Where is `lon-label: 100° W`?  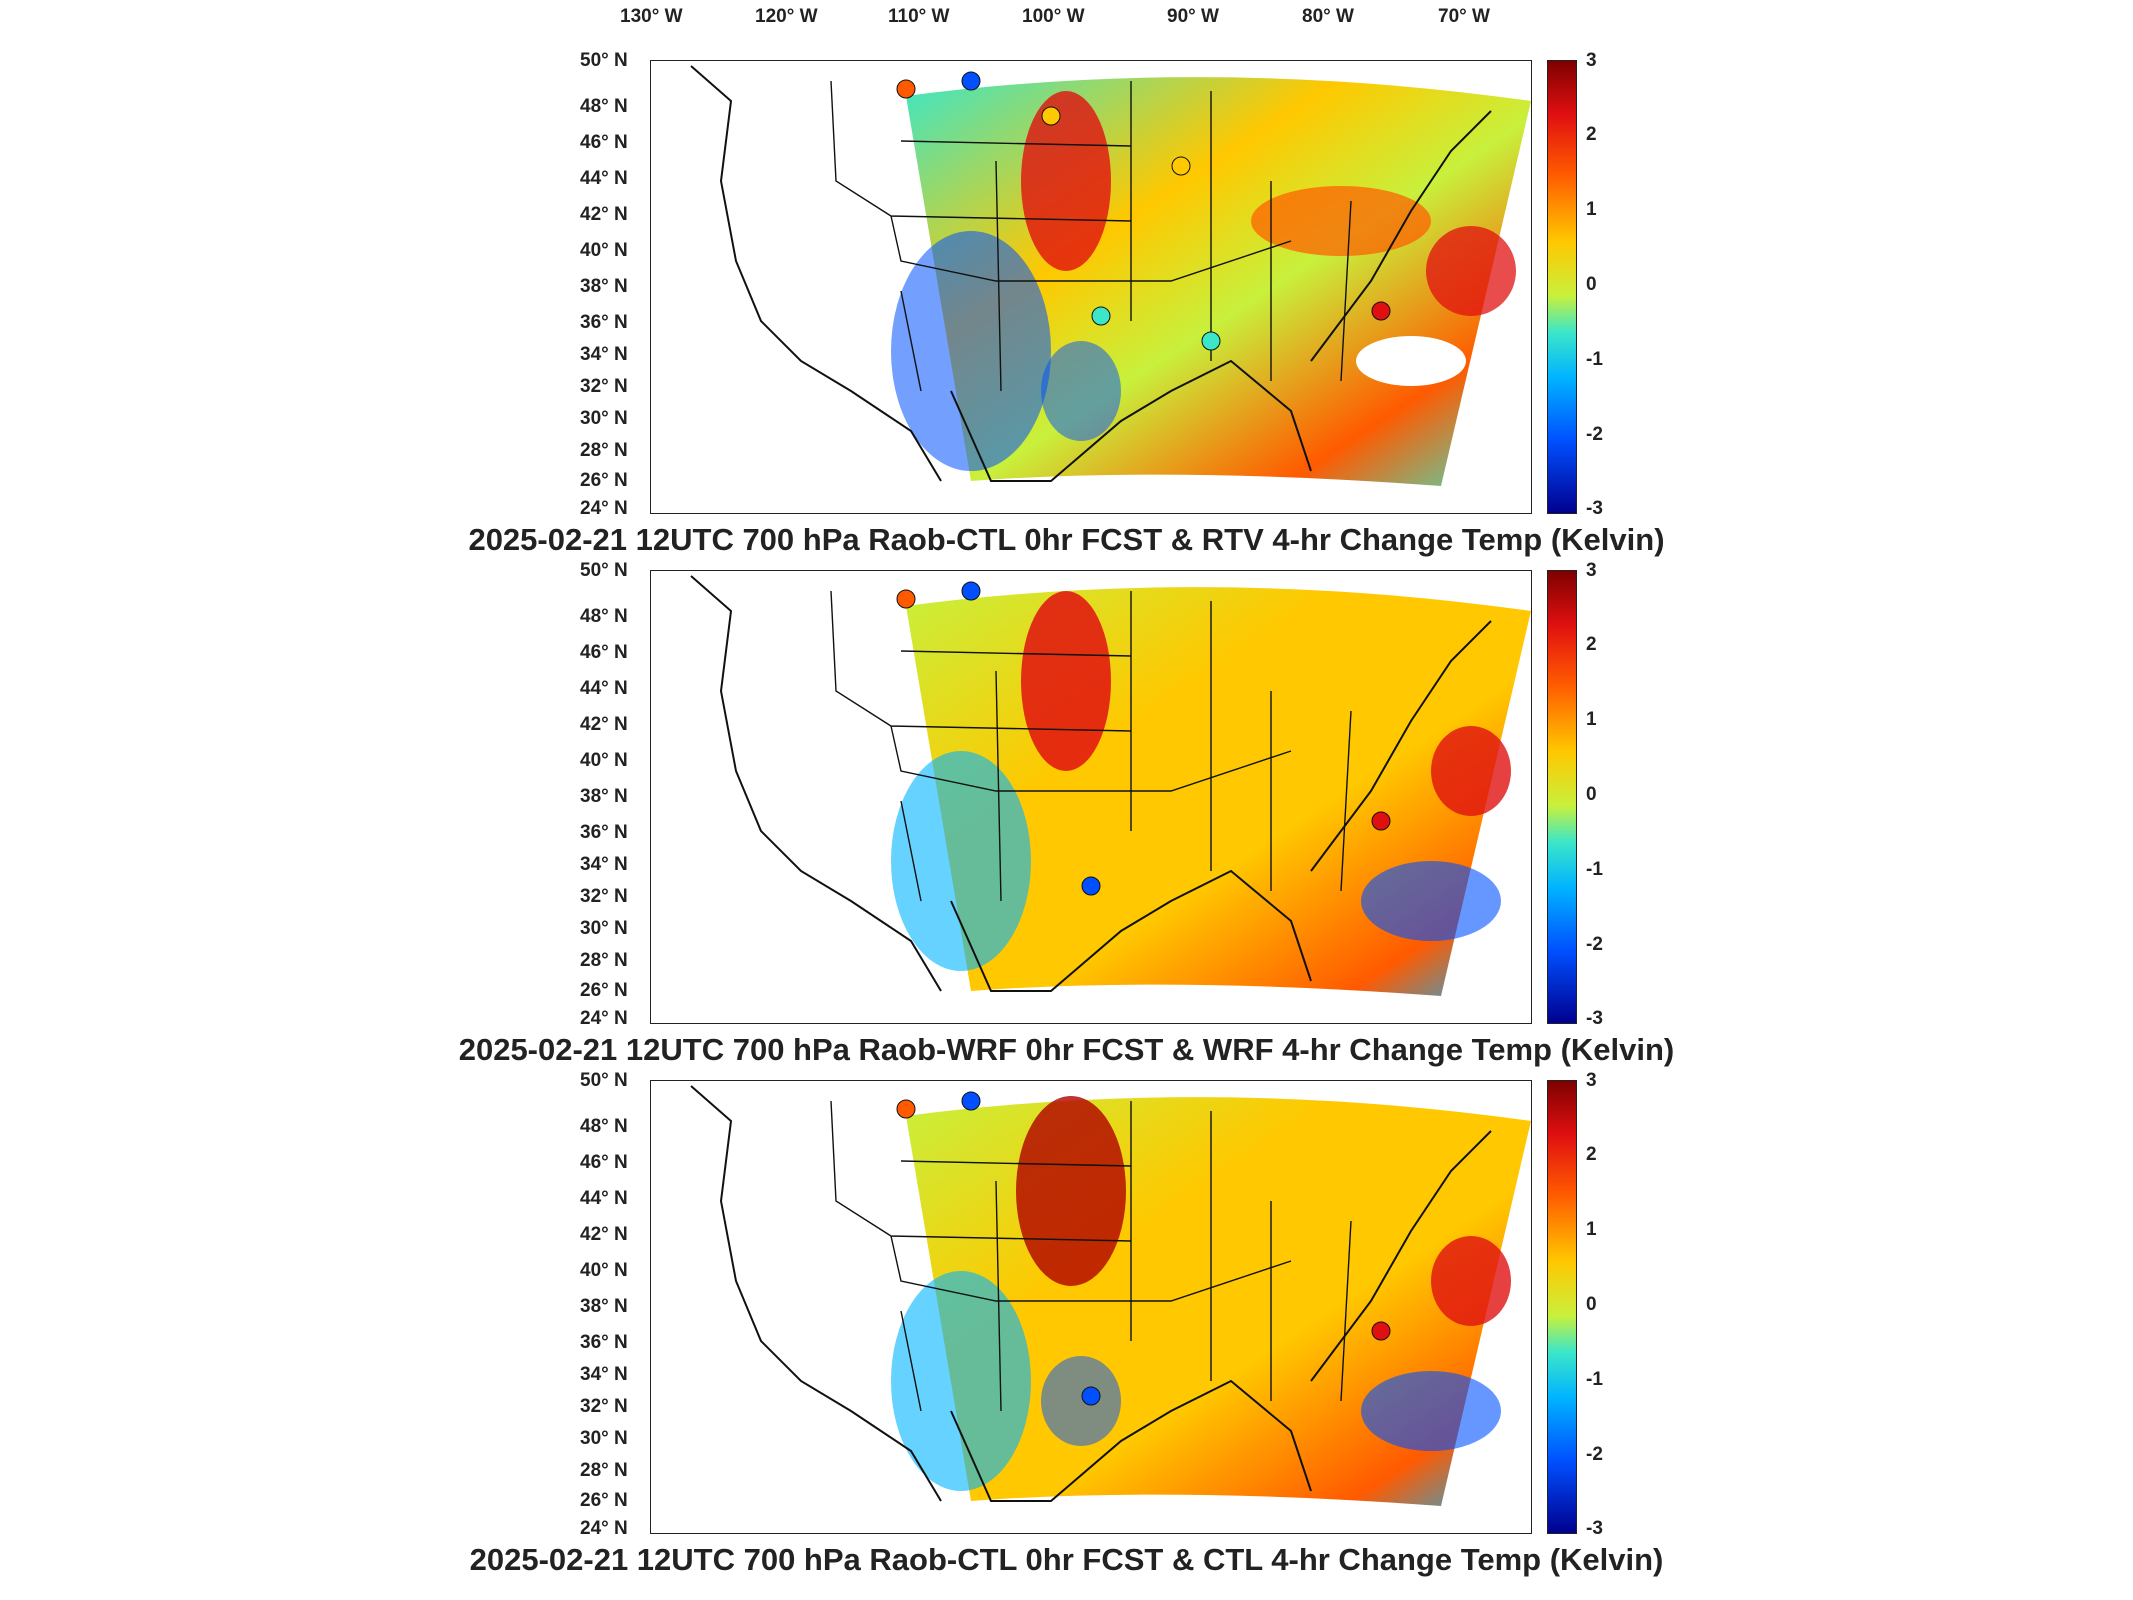 lon-label: 100° W is located at coordinates (1053, 16).